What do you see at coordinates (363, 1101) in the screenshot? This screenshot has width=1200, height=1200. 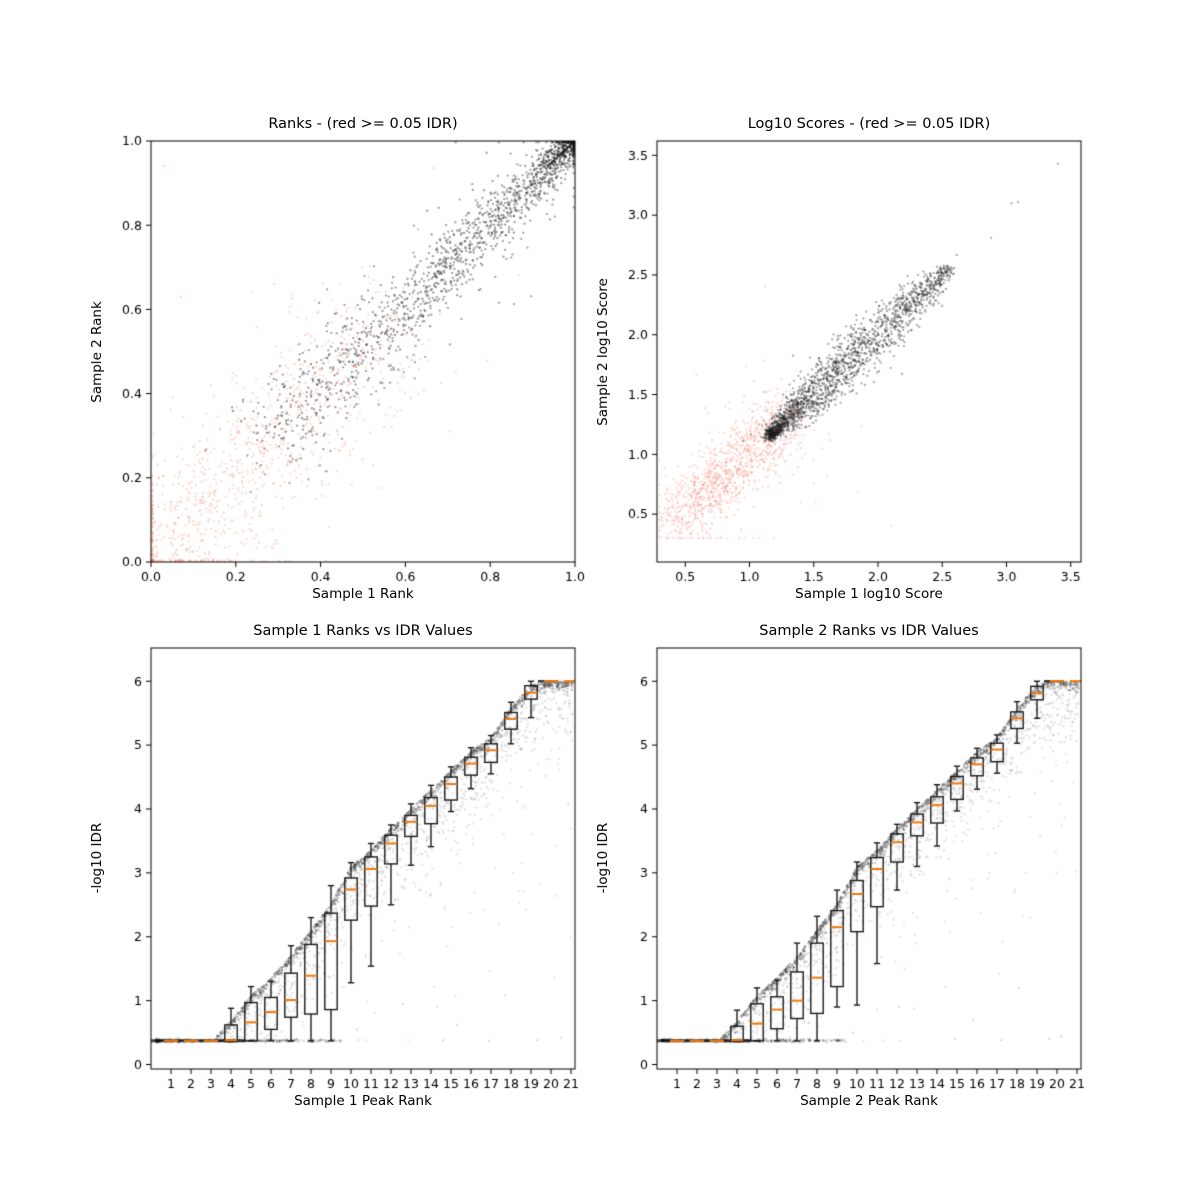 I see `xlabel-sample1-idr: Sample 1 Peak Rank` at bounding box center [363, 1101].